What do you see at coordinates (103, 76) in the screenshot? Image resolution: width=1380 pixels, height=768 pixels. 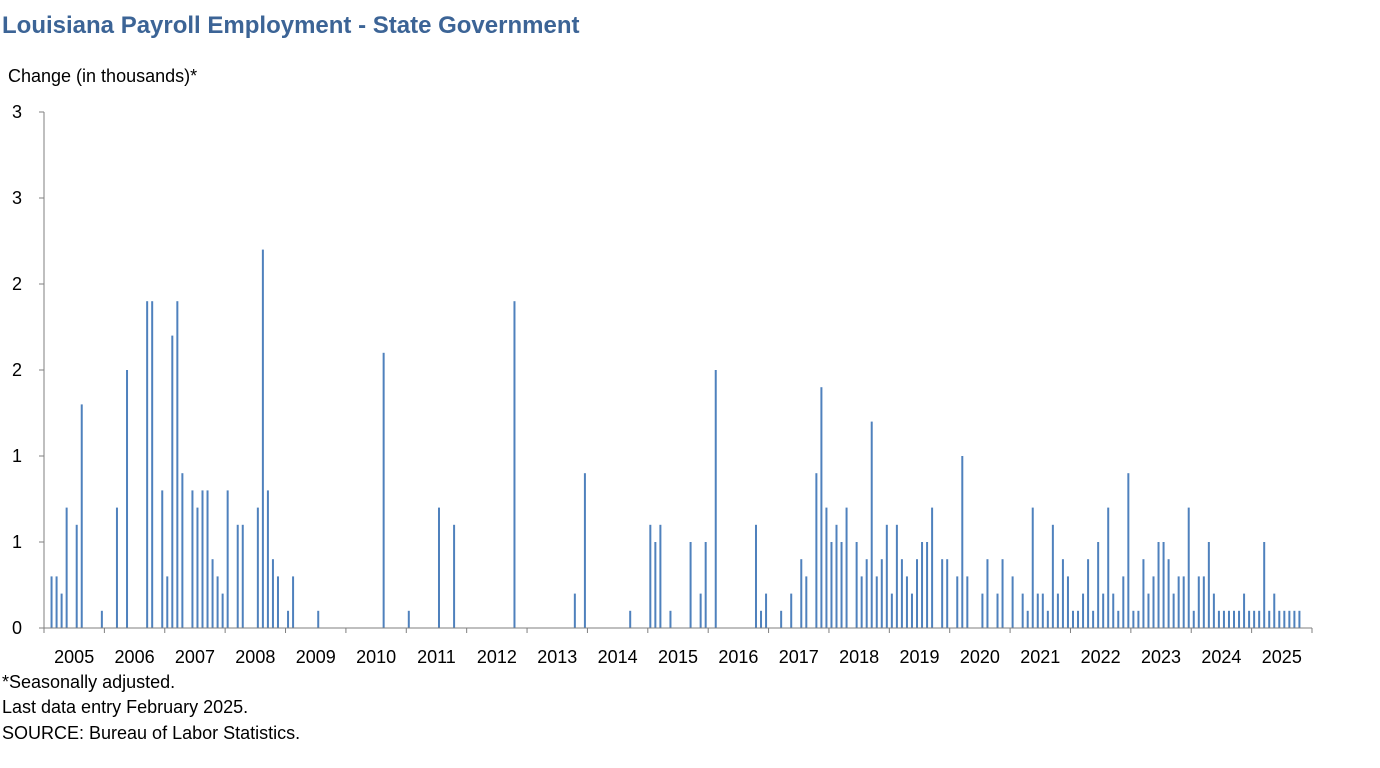 I see `y-axis-label: Change (in thousands)*` at bounding box center [103, 76].